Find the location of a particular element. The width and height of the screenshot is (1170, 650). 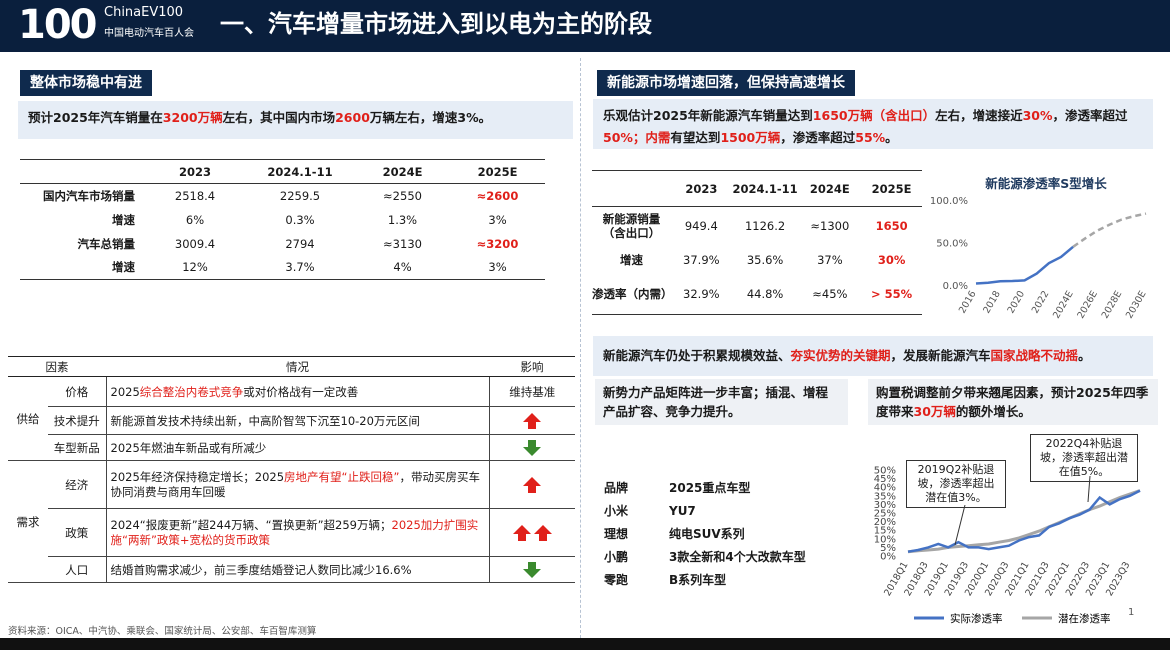

header-bar is located at coordinates (585, 26).